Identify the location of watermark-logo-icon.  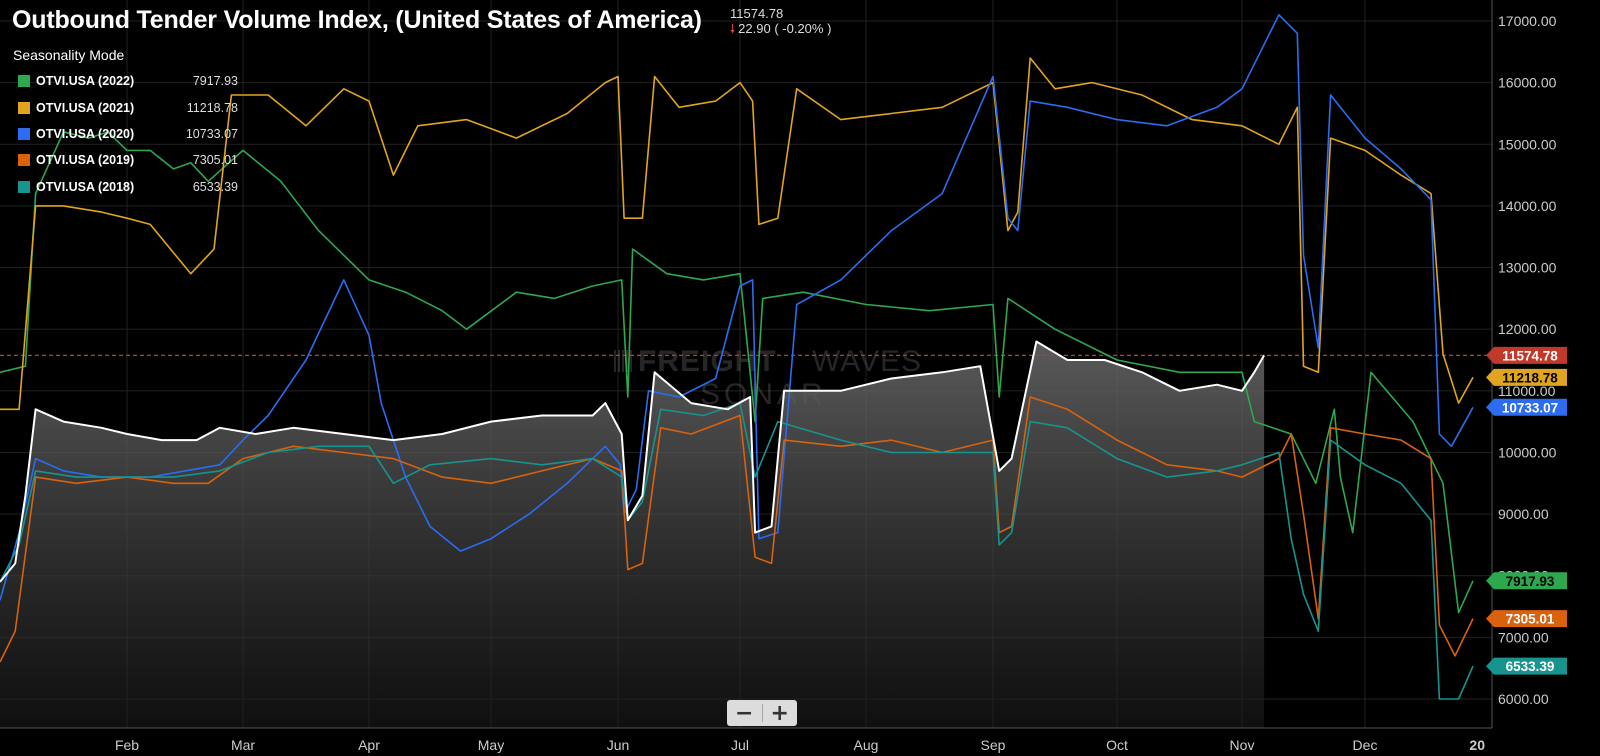
(623, 361).